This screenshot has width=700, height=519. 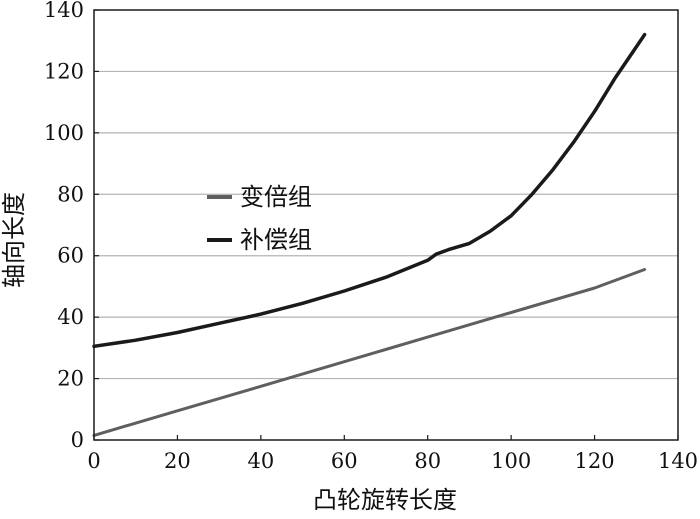 I want to click on x-tick-label: 40, so click(x=260, y=461).